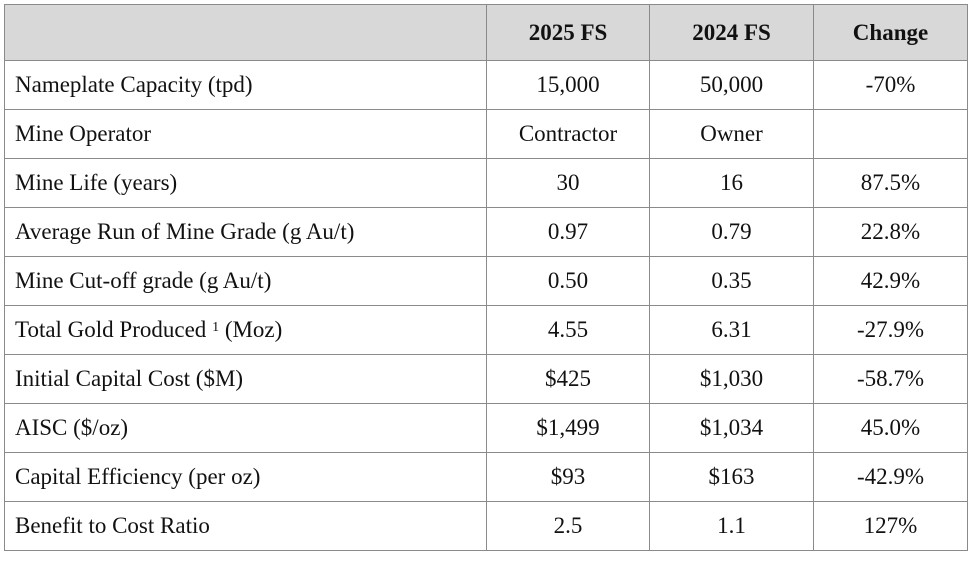 This screenshot has height=564, width=972. I want to click on header-2024-fs: 2024 FS, so click(731, 32).